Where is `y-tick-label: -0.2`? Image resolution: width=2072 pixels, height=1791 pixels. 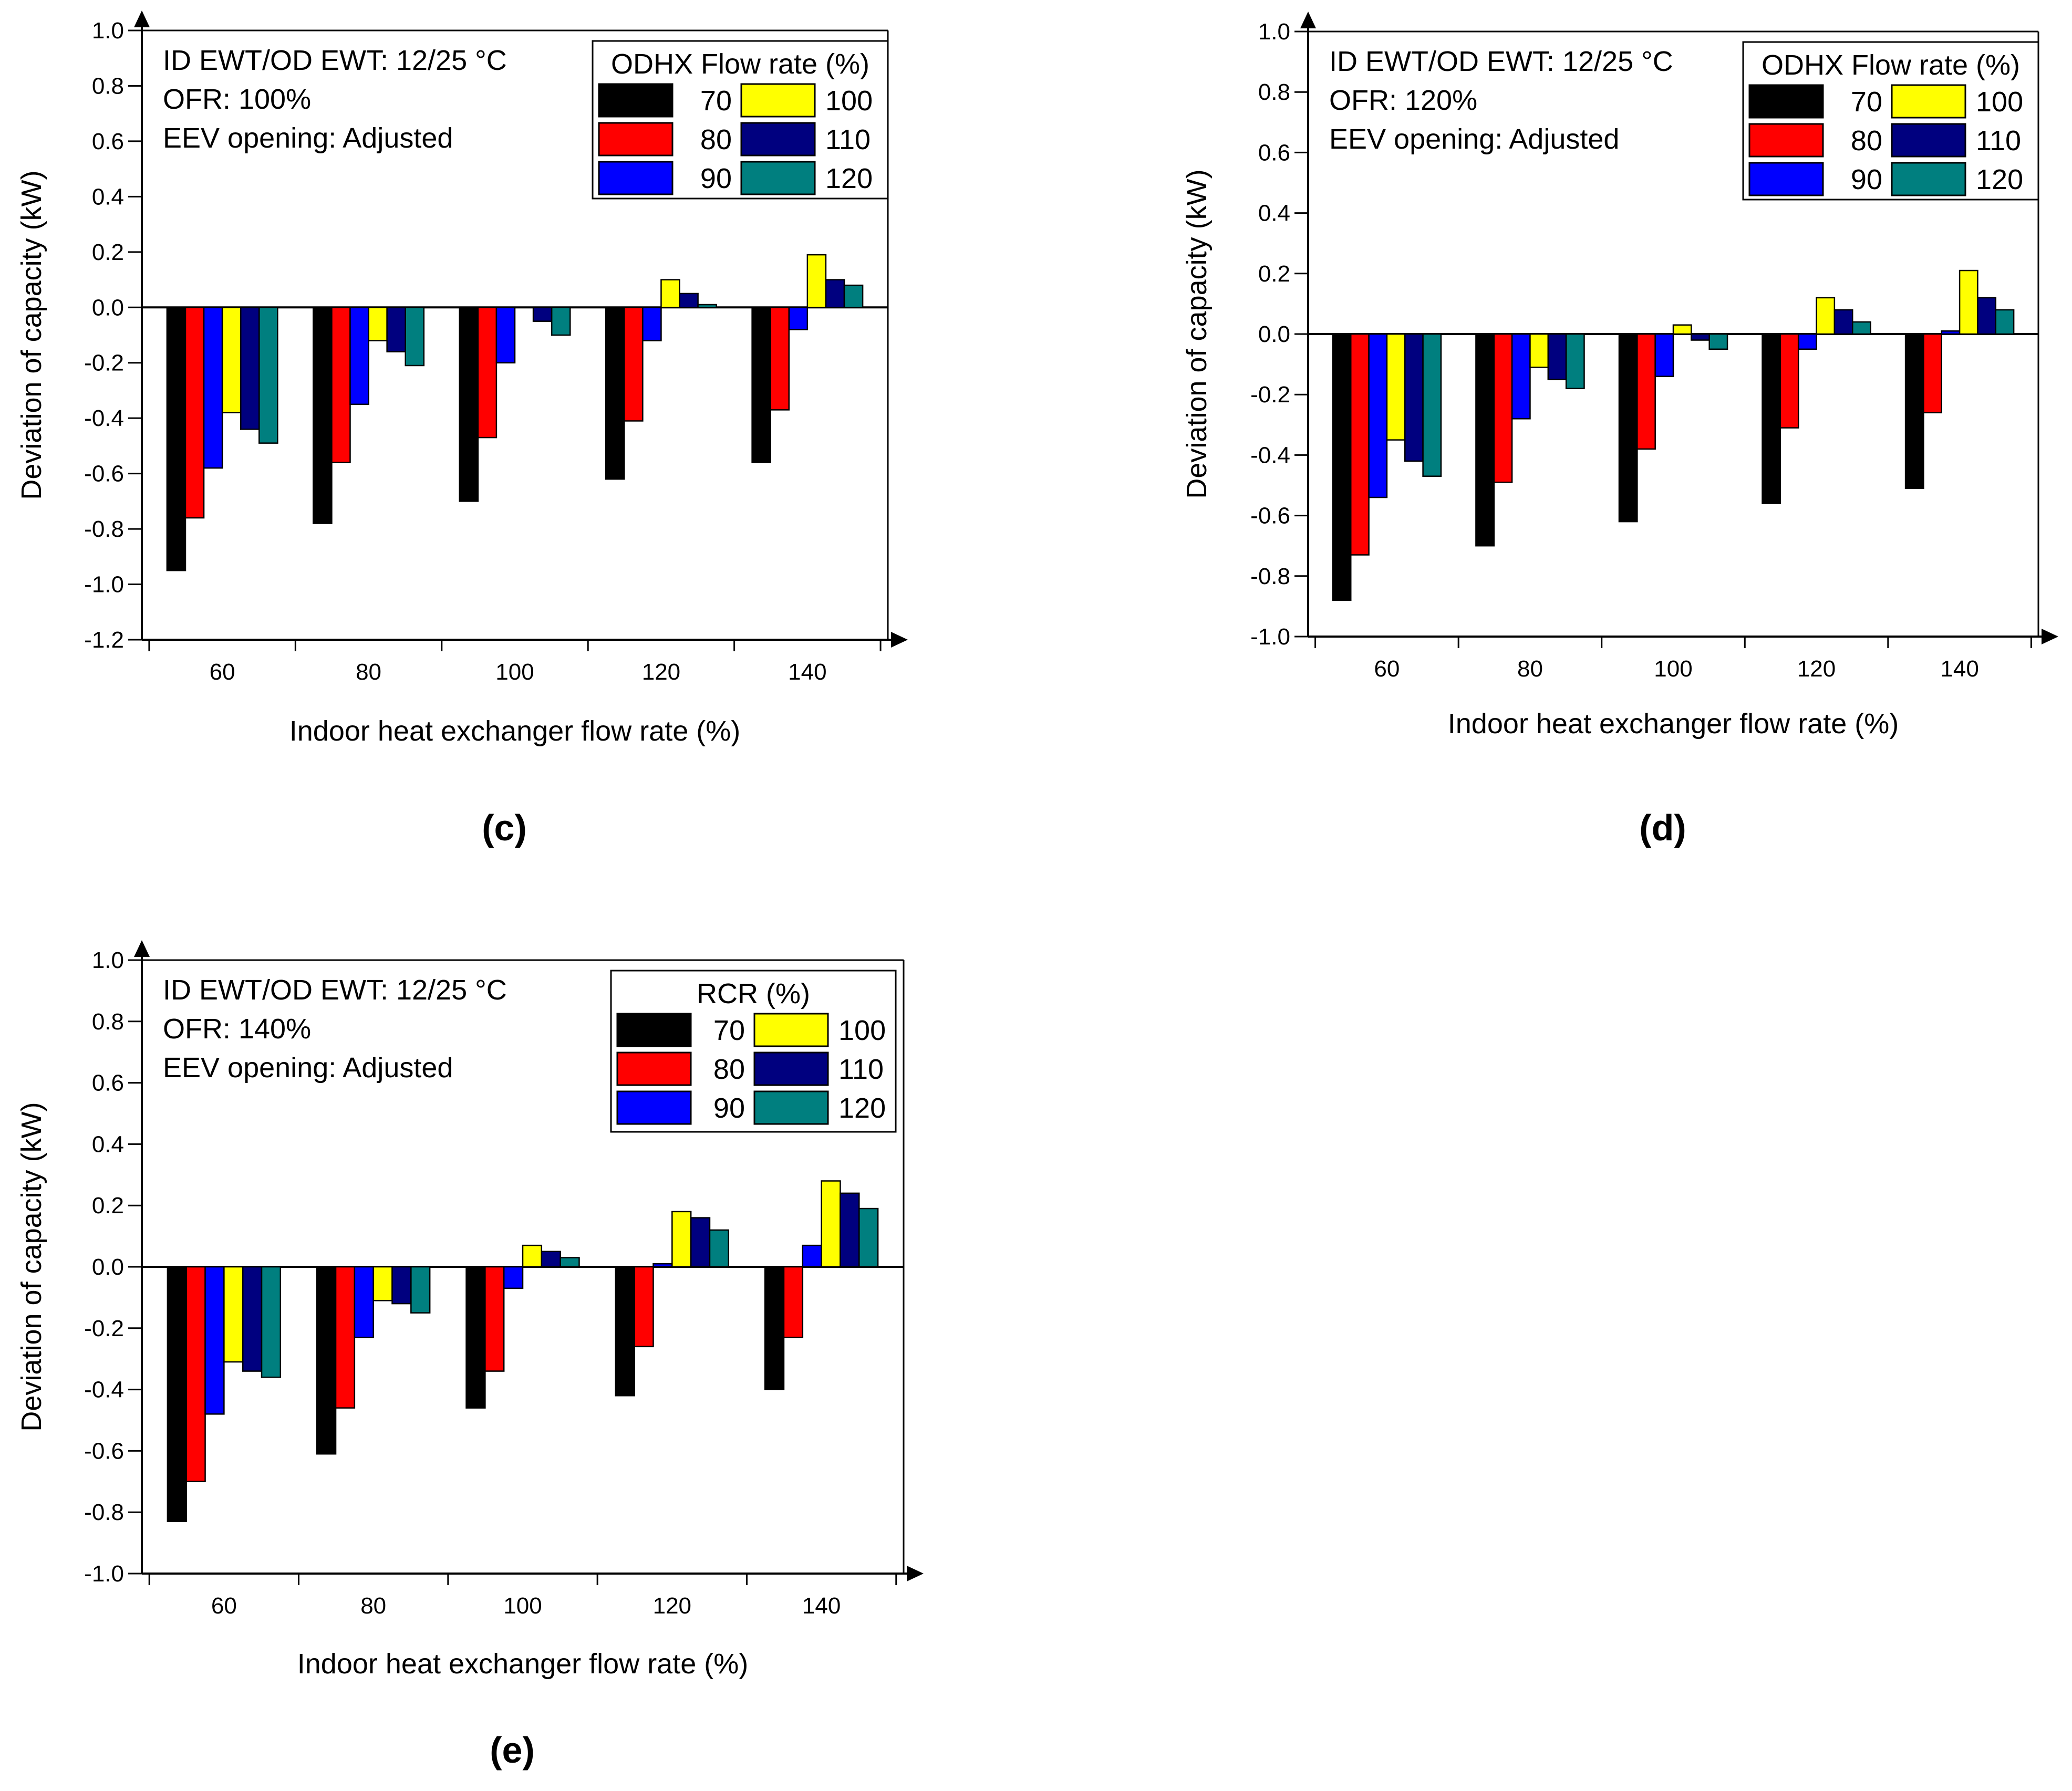
y-tick-label: -0.2 is located at coordinates (104, 363).